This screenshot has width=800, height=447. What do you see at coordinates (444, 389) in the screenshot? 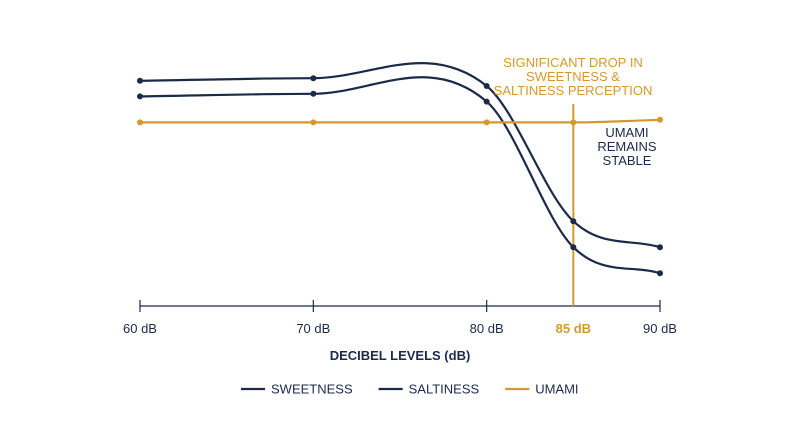
I see `legend-label-saltiness: SALTINESS` at bounding box center [444, 389].